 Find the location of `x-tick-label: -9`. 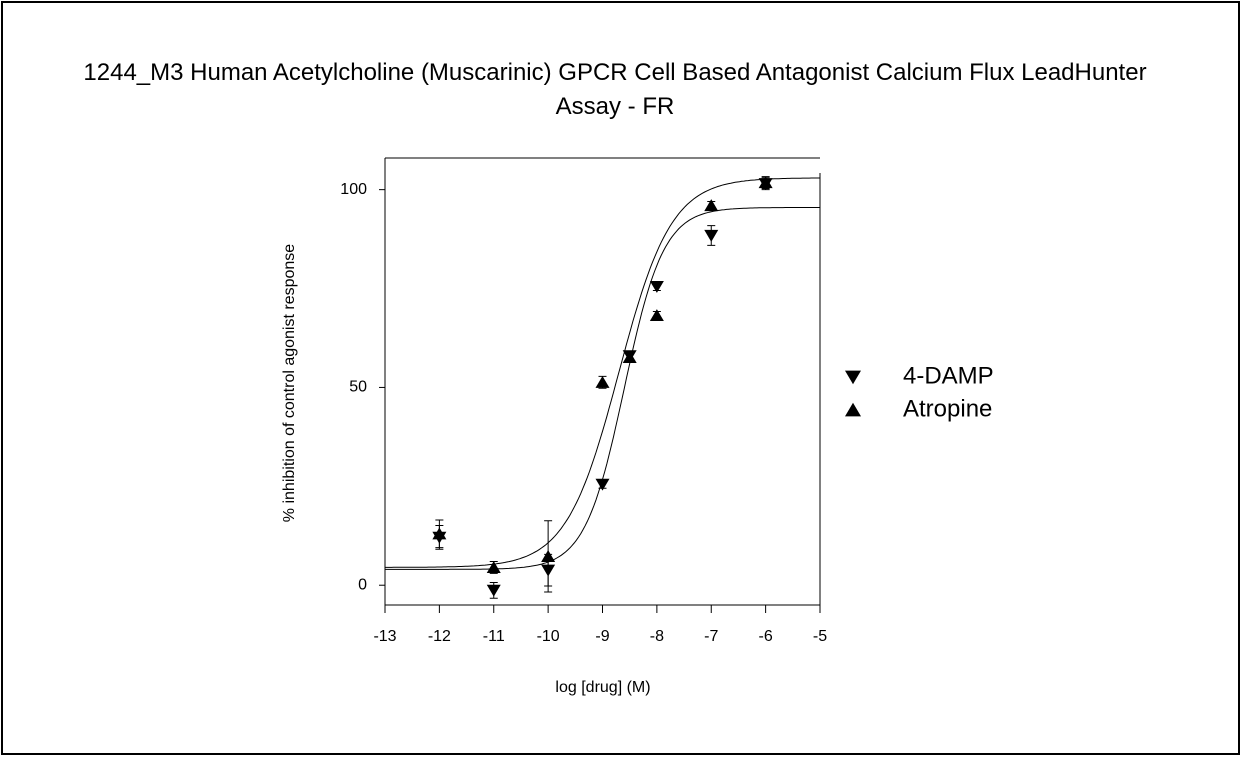

x-tick-label: -9 is located at coordinates (602, 636).